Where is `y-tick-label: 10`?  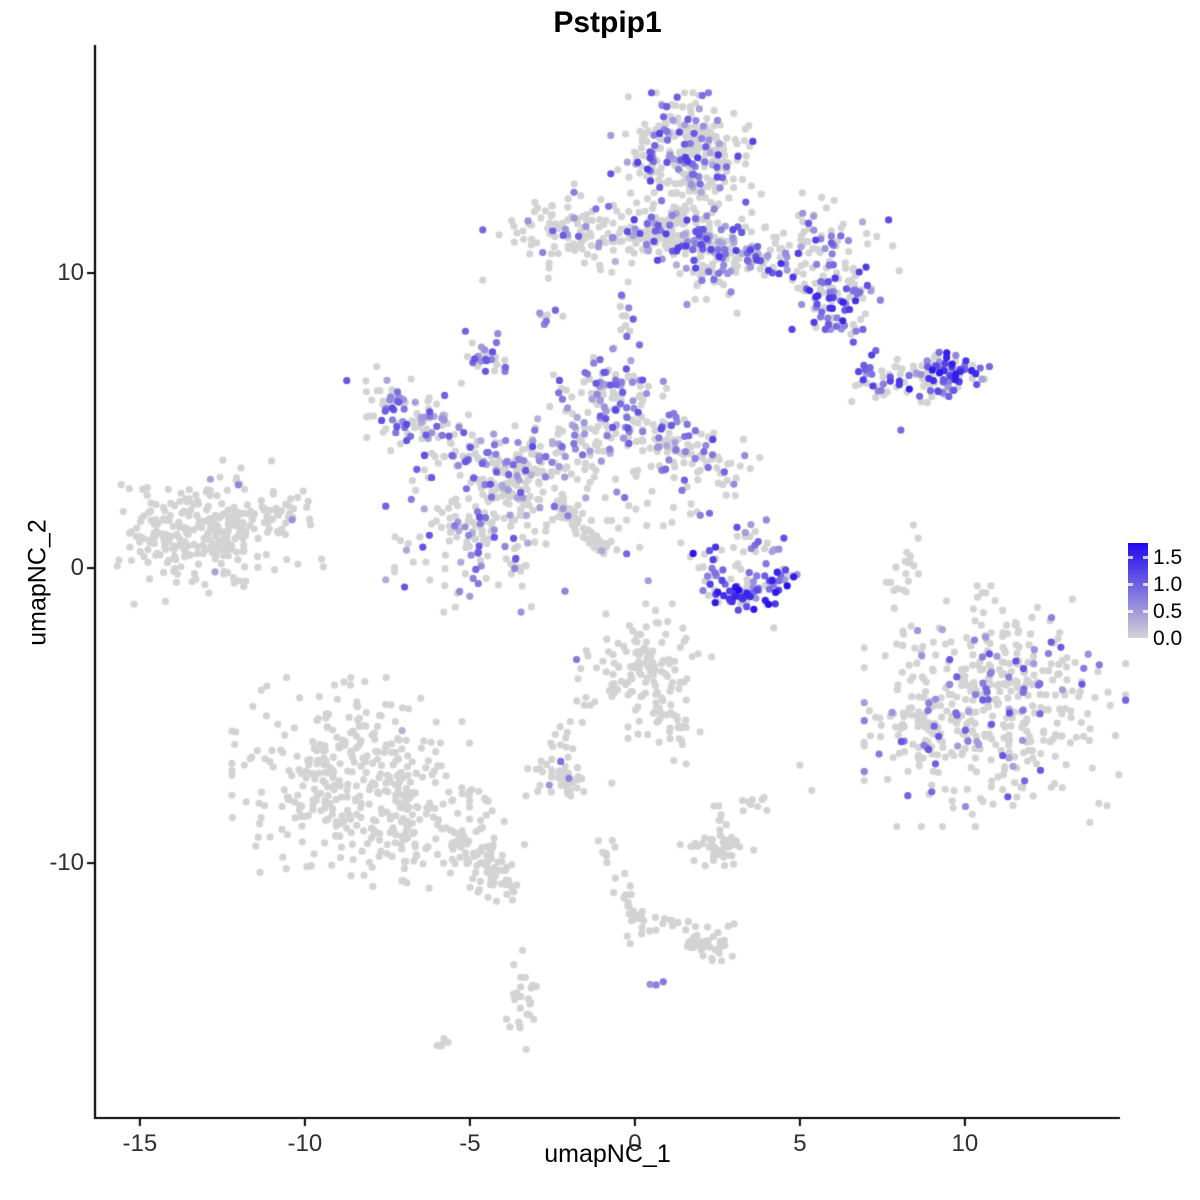
y-tick-label: 10 is located at coordinates (70, 273).